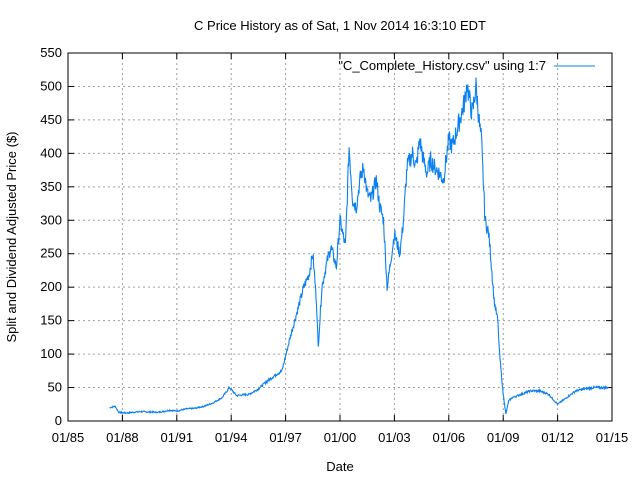 This screenshot has width=640, height=485. Describe the element at coordinates (503, 437) in the screenshot. I see `x-tick-label: 01/09` at that location.